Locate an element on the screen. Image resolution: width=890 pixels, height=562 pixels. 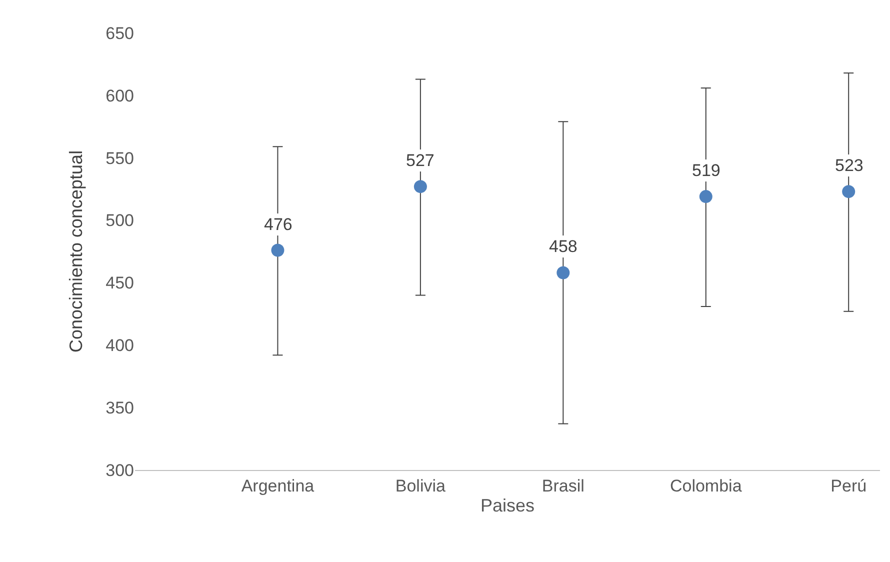
y-tick-label: 450 is located at coordinates (120, 283).